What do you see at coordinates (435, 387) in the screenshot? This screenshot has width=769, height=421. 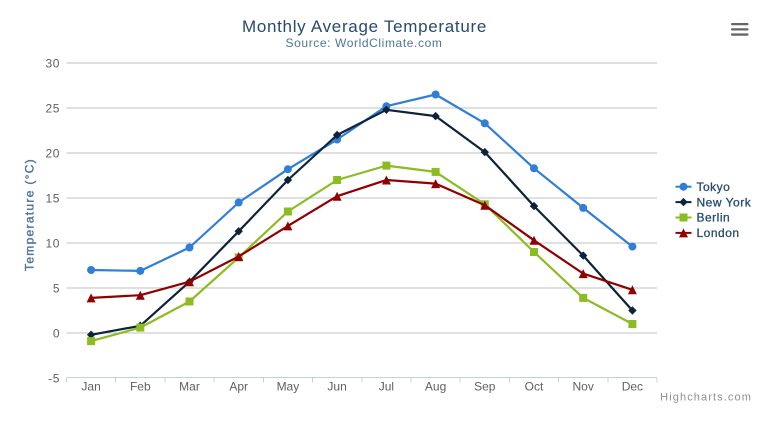 I see `svg-text: Aug` at bounding box center [435, 387].